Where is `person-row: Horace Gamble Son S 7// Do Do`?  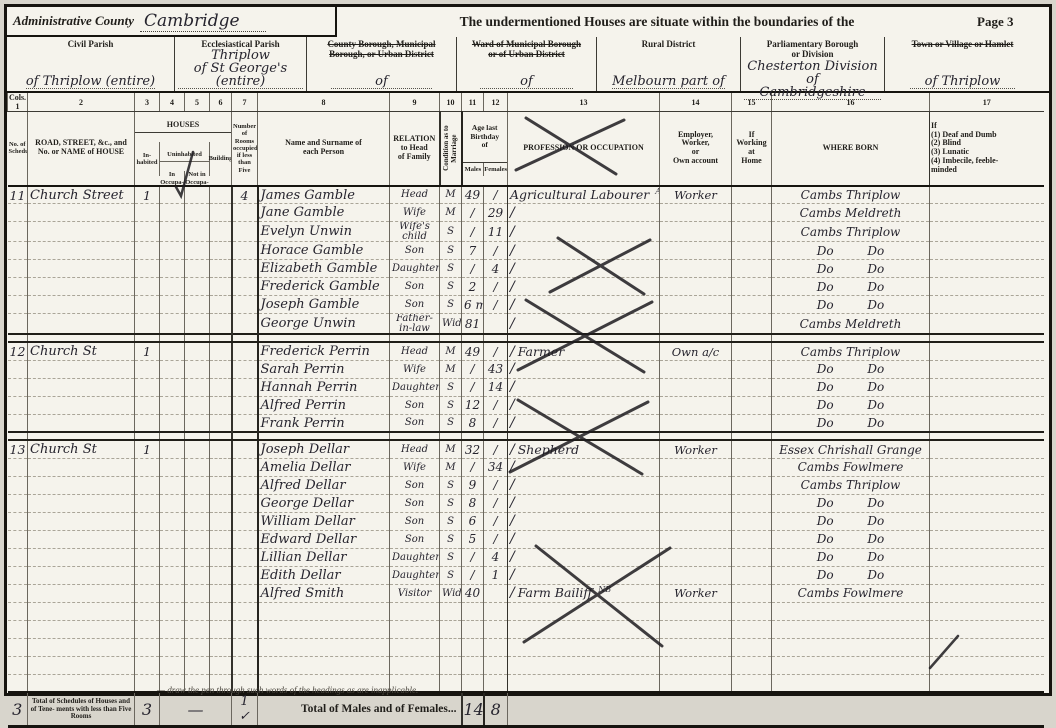 person-row: Horace Gamble Son S 7// Do Do is located at coordinates (525, 251).